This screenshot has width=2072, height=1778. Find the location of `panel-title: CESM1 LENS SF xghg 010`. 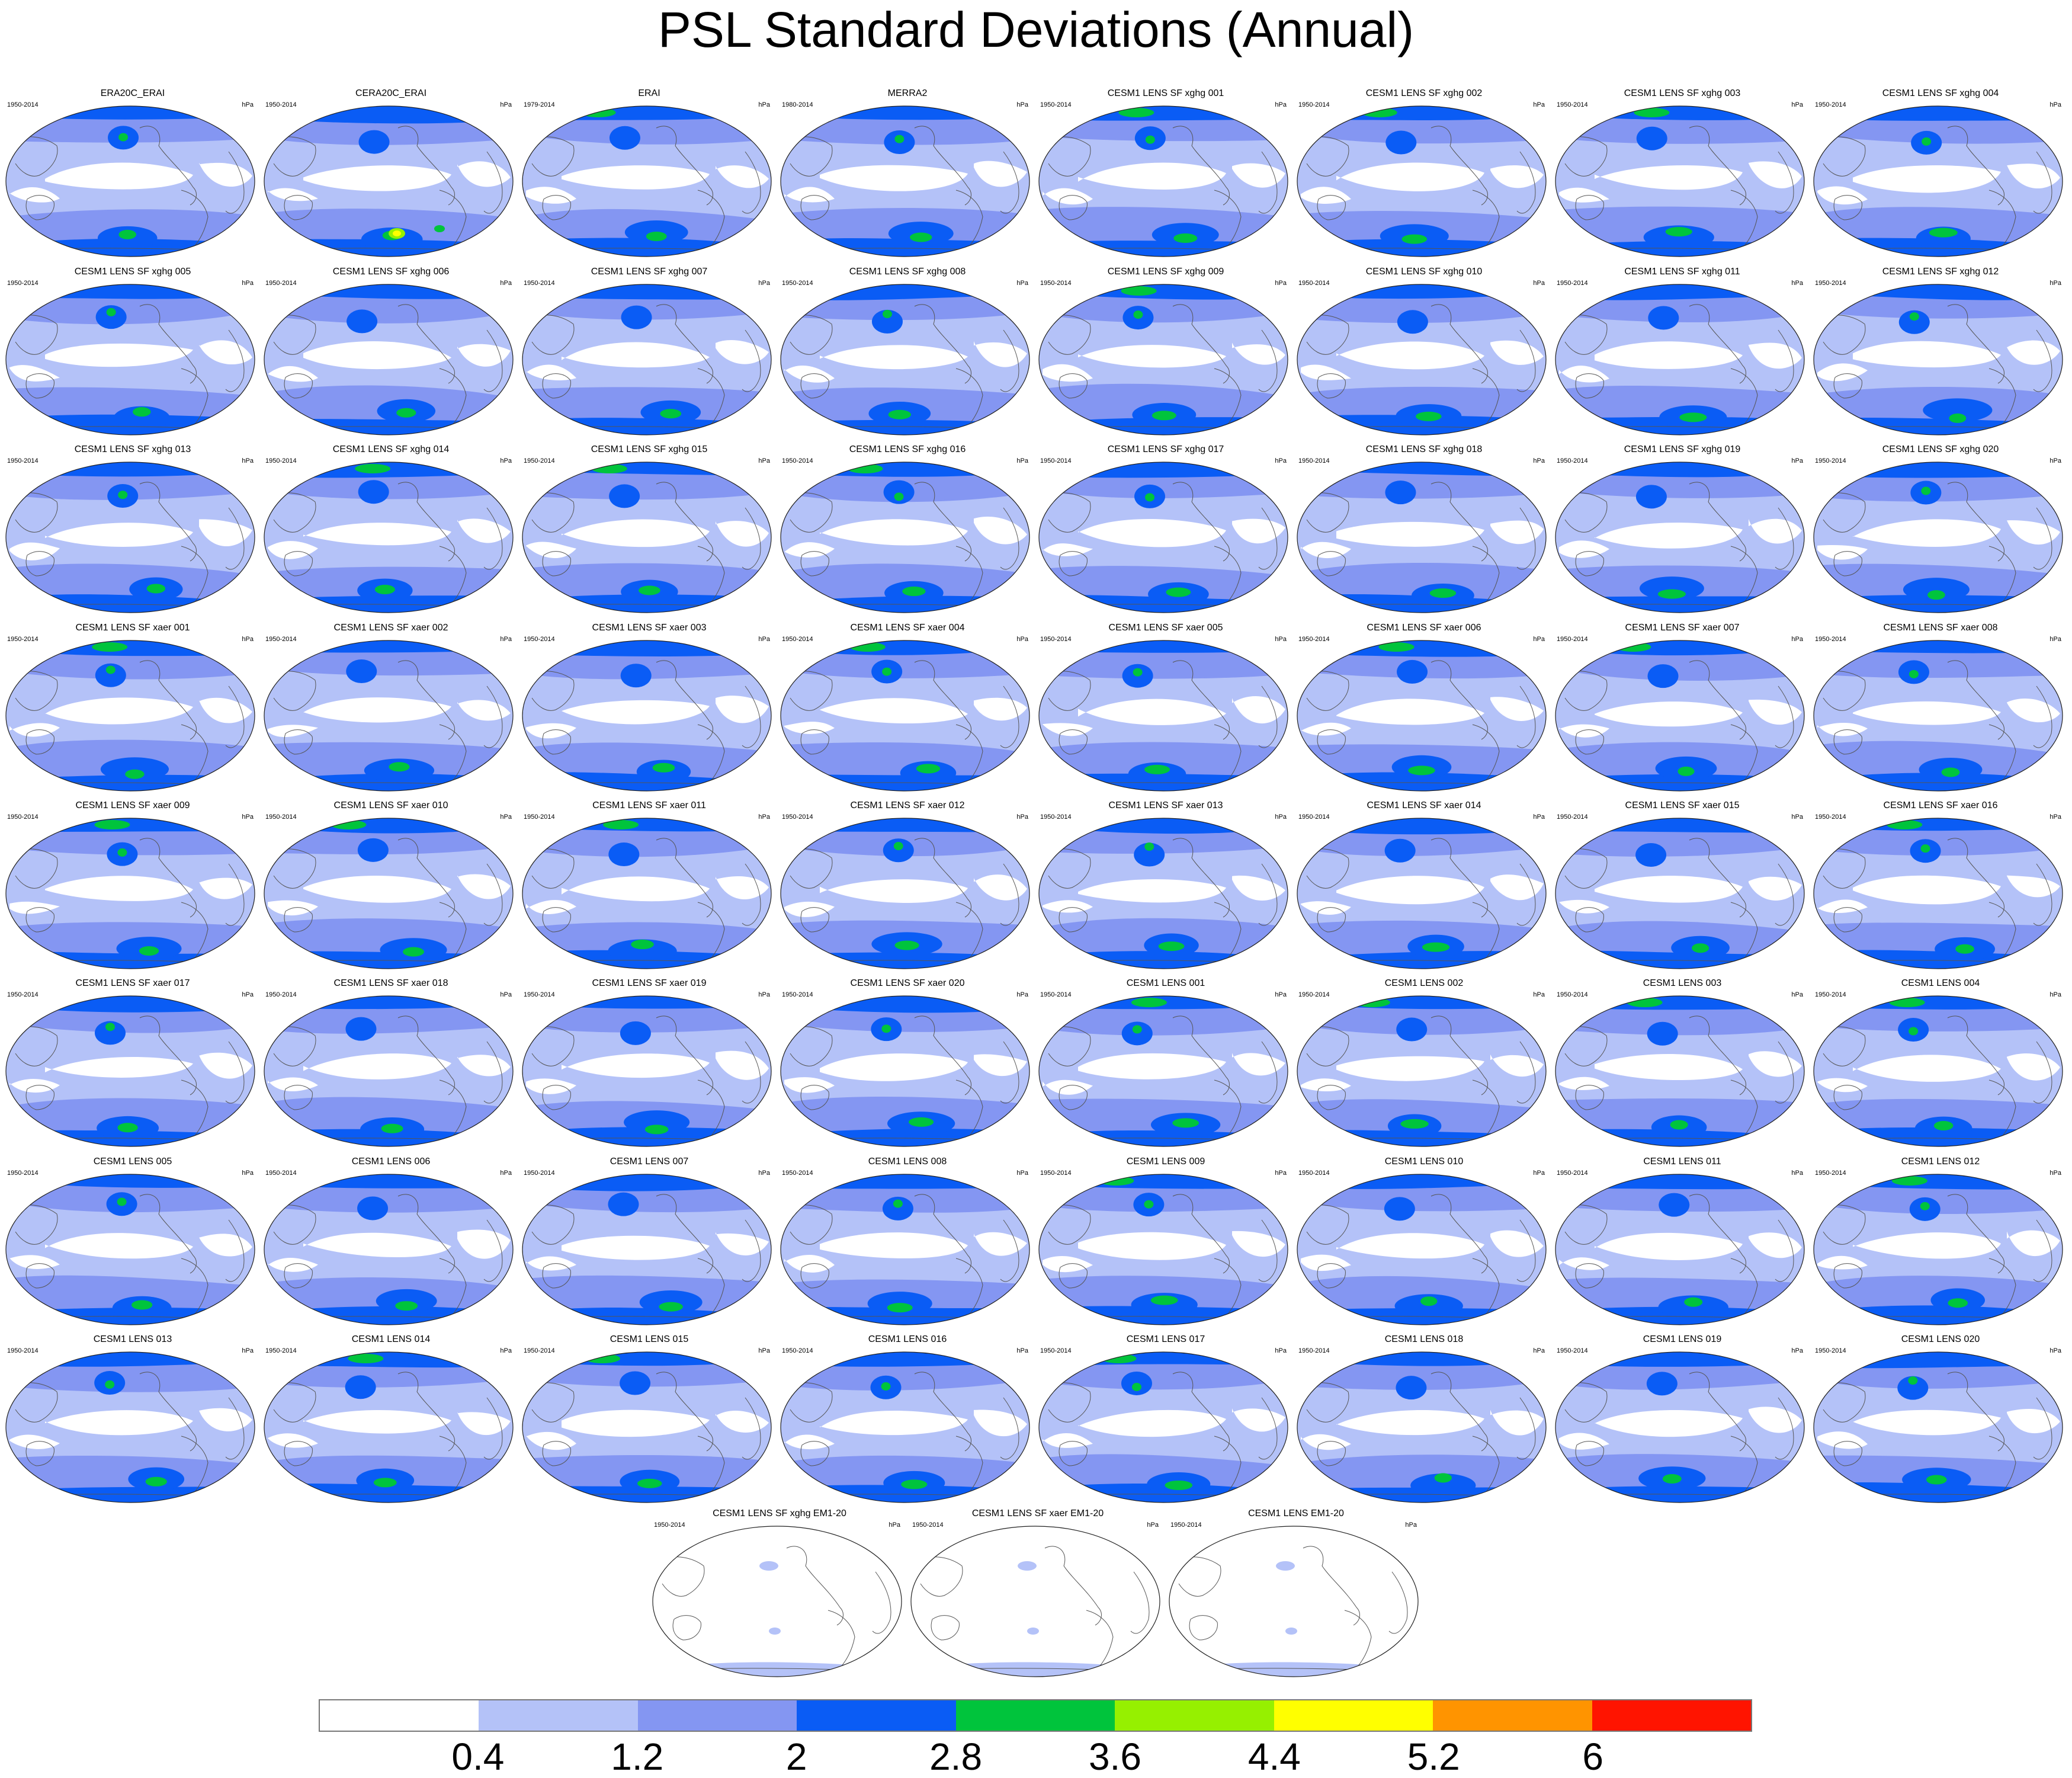

panel-title: CESM1 LENS SF xghg 010 is located at coordinates (1424, 272).